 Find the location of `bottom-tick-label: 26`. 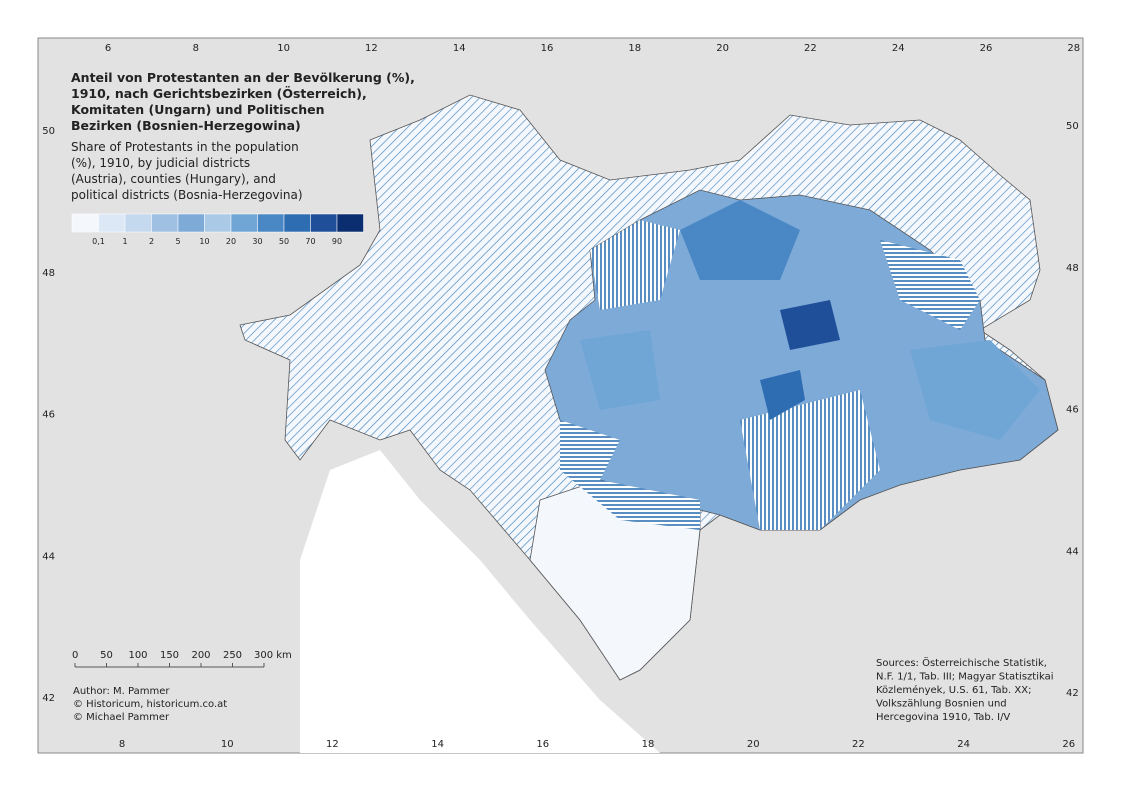

bottom-tick-label: 26 is located at coordinates (1068, 744).